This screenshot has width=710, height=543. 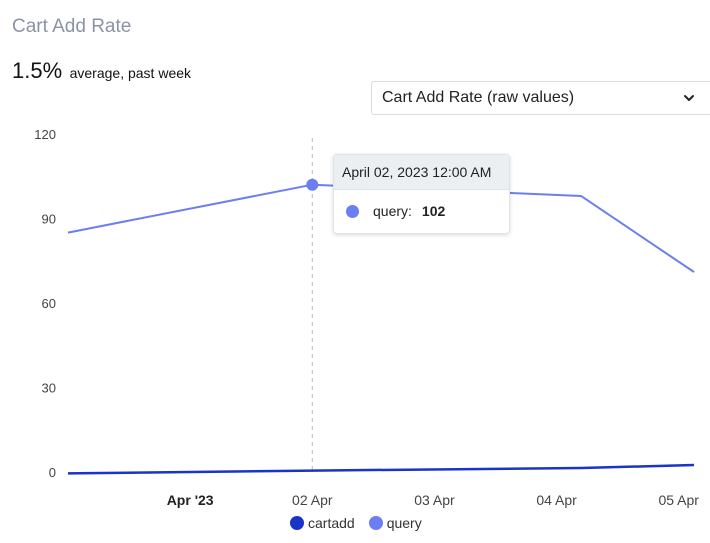 What do you see at coordinates (37, 70) in the screenshot?
I see `summary-value: 1.5%` at bounding box center [37, 70].